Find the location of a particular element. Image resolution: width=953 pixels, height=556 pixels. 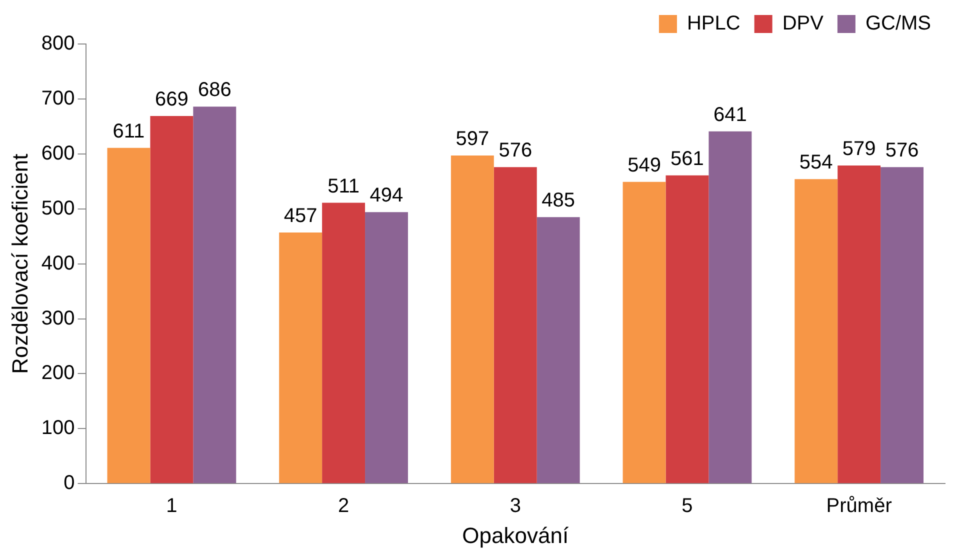

y-axis-title: Rozdělovací koeficient is located at coordinates (19, 264).